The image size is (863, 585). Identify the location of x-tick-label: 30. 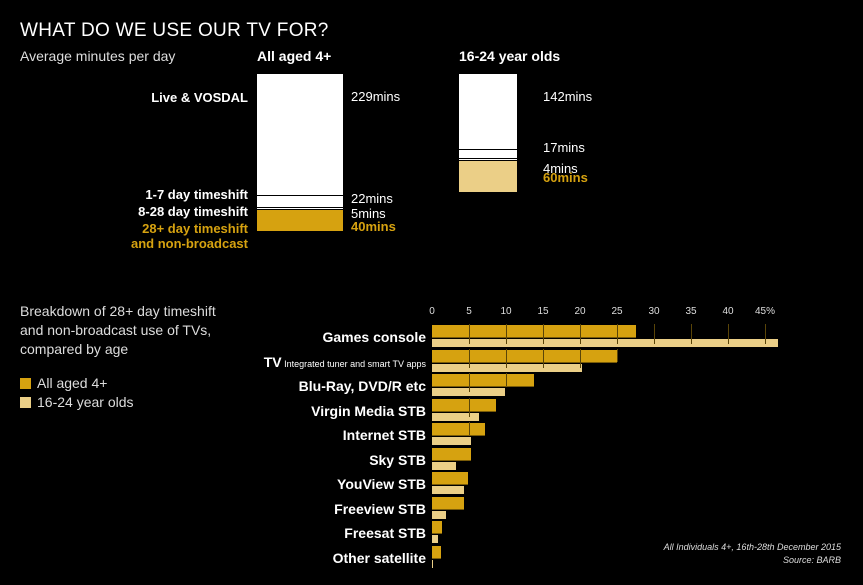
(654, 311).